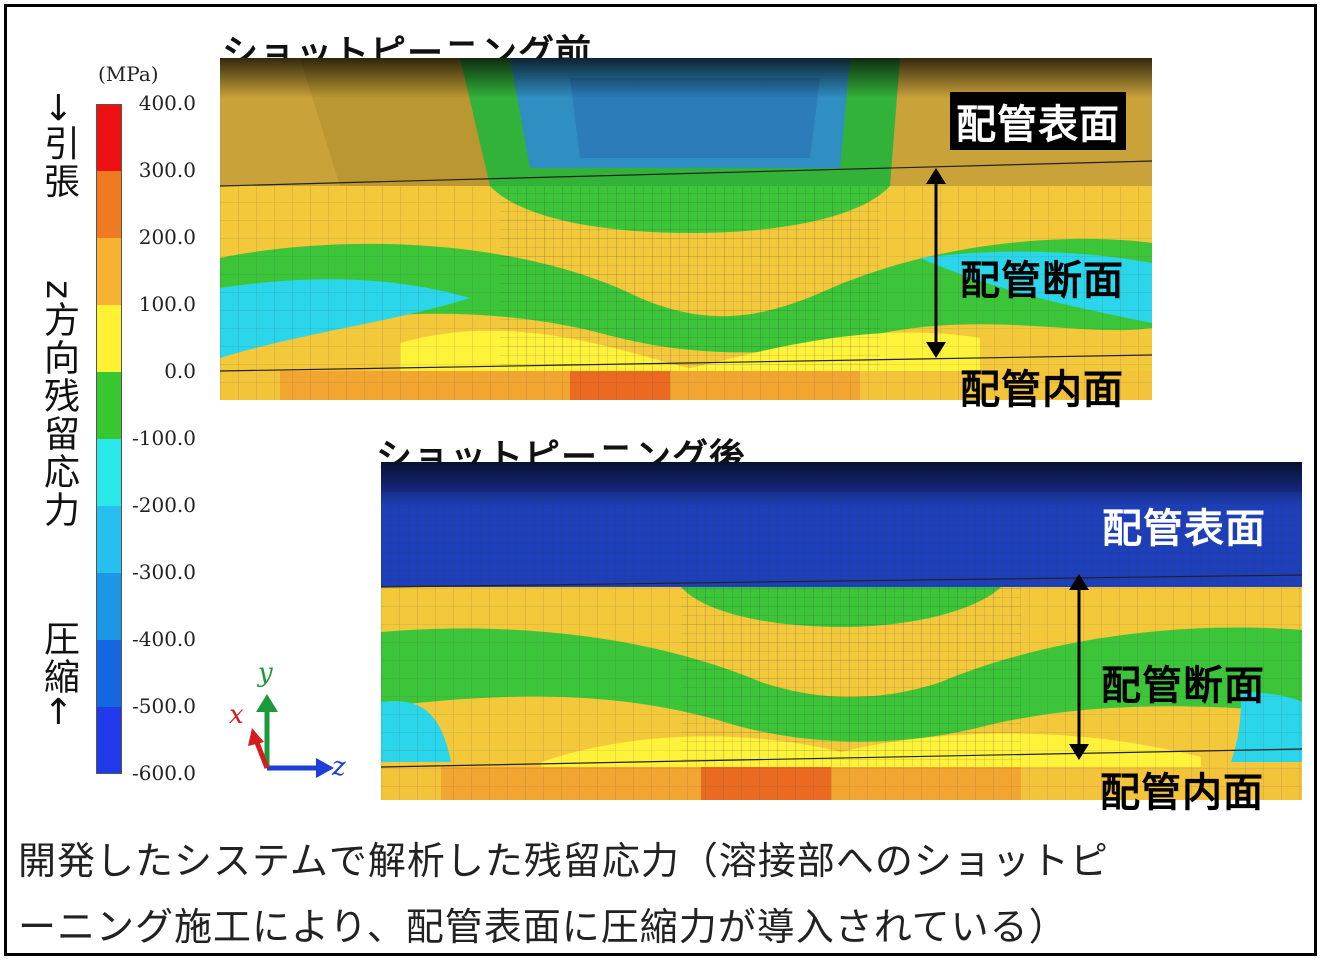 Image resolution: width=1325 pixels, height=964 pixels. What do you see at coordinates (167, 103) in the screenshot?
I see `colorbar-tick-label: 400.0` at bounding box center [167, 103].